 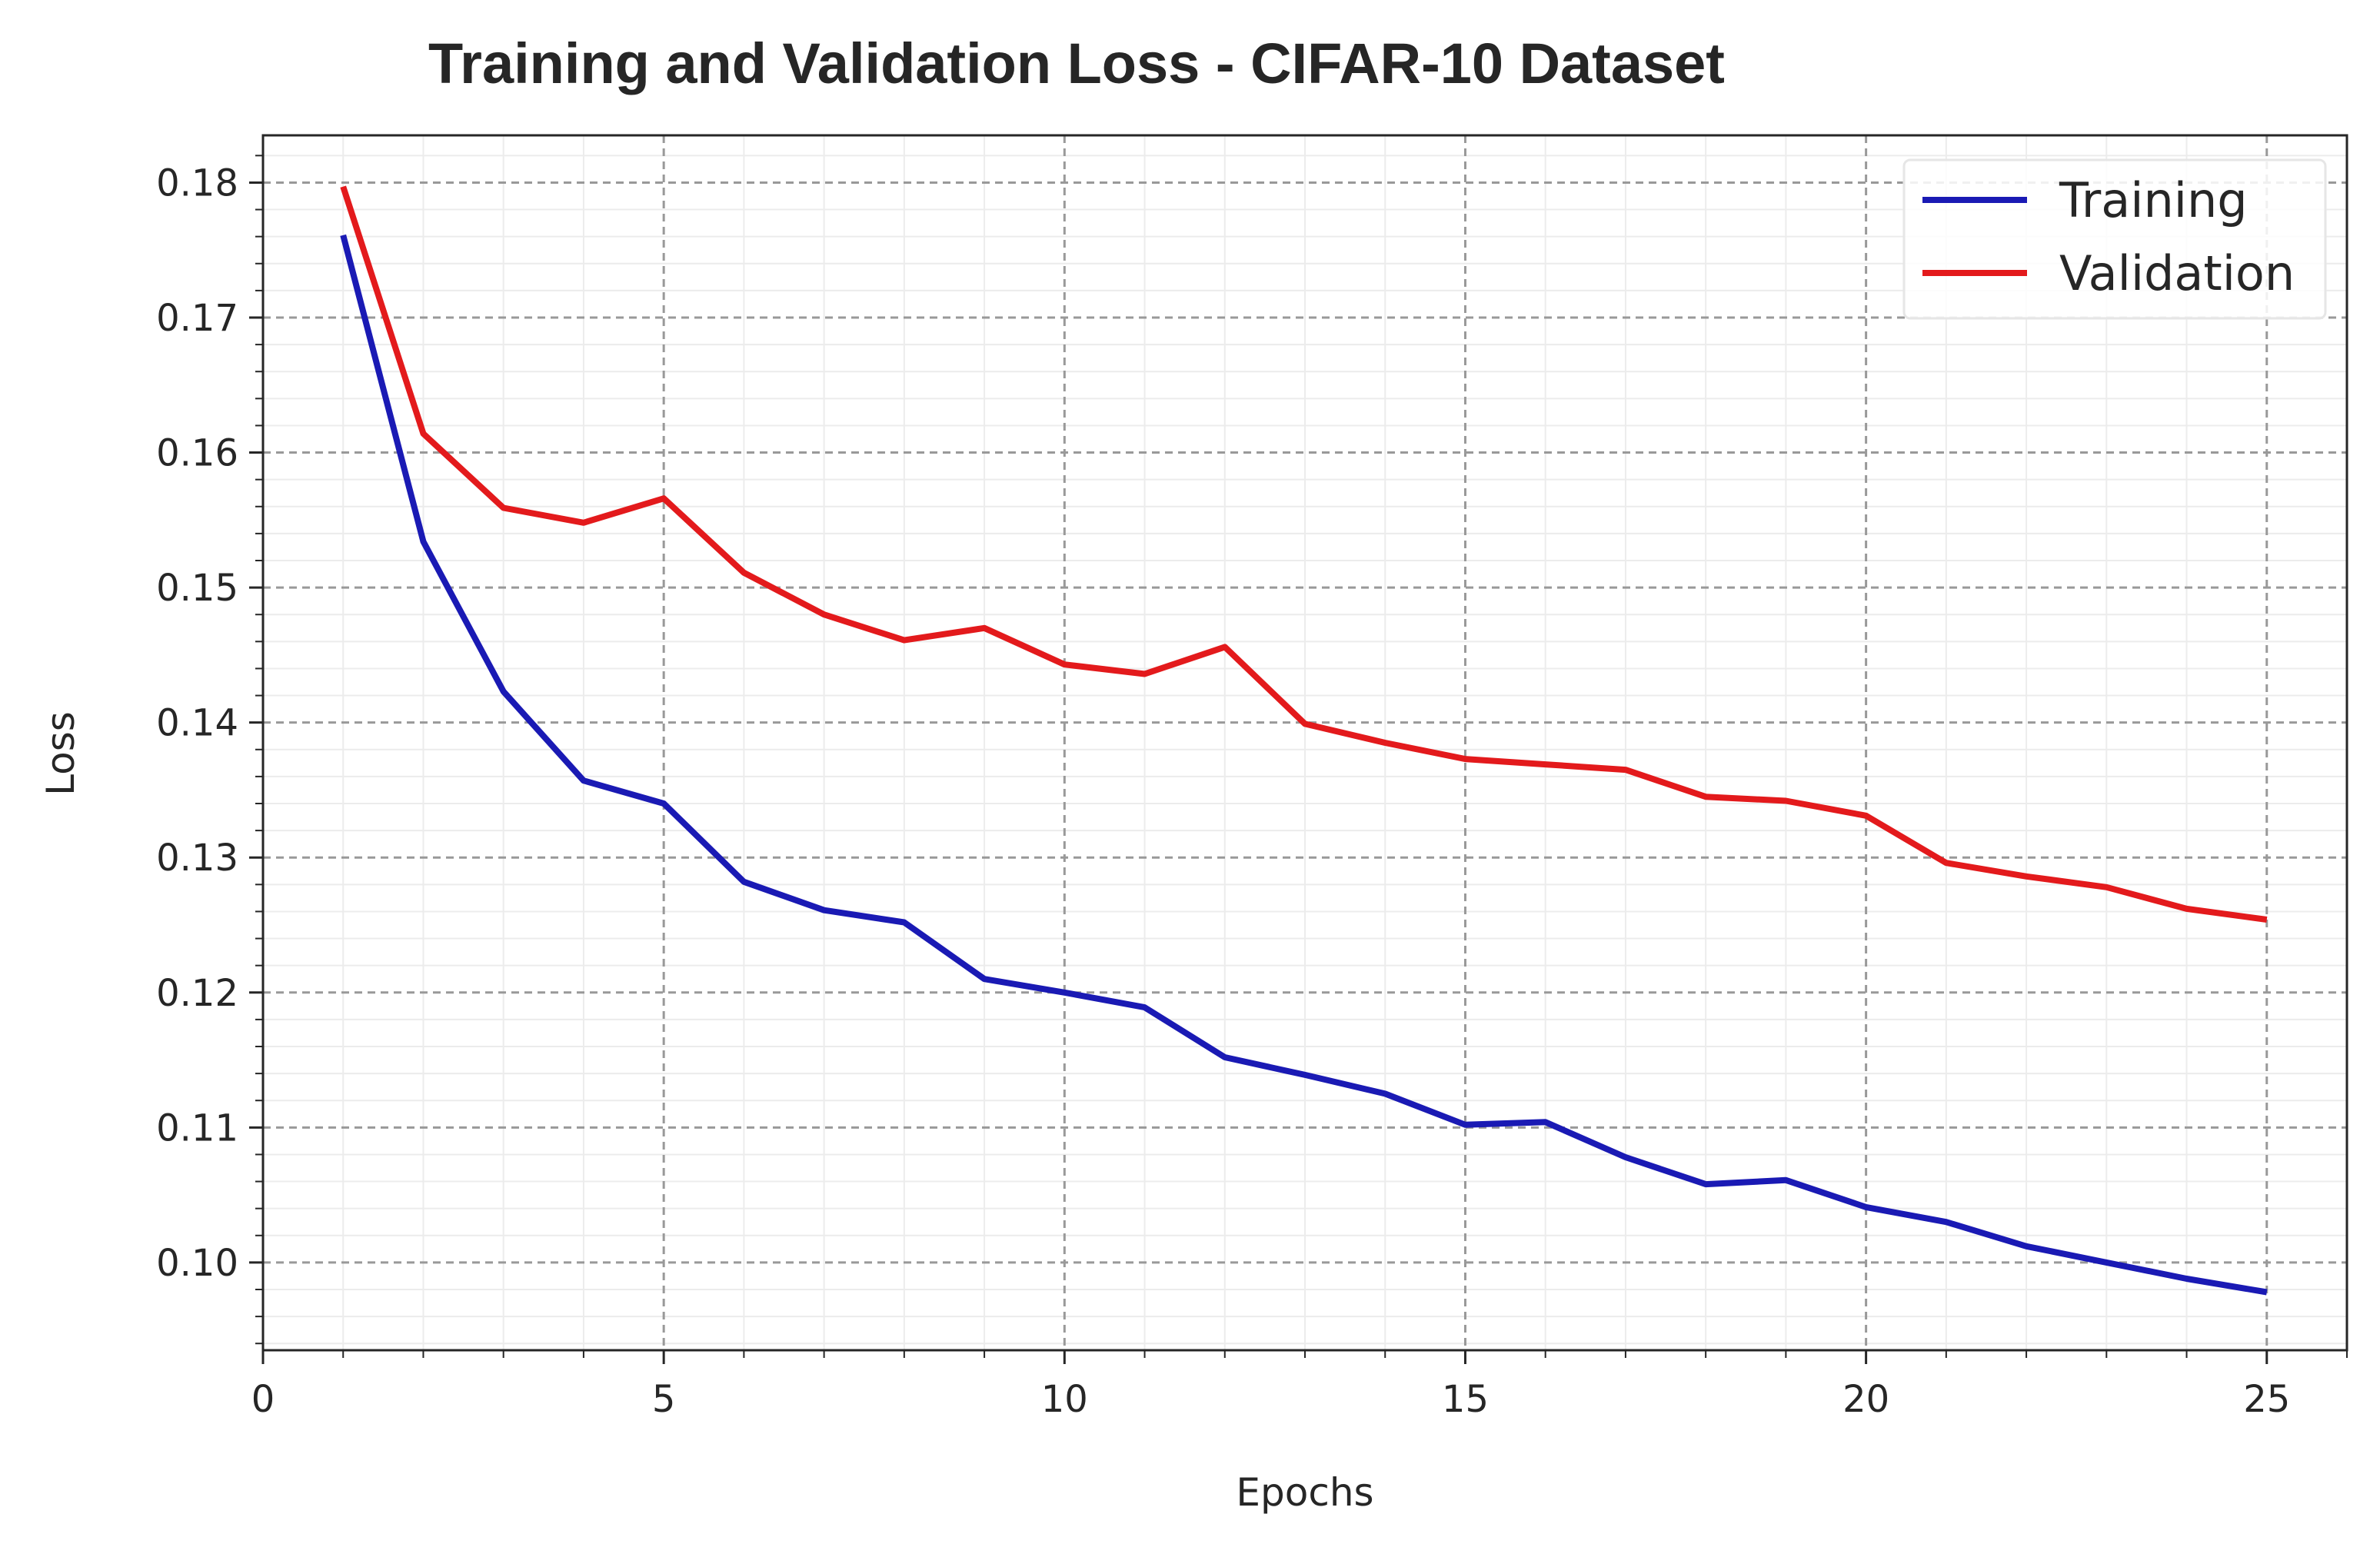 What do you see at coordinates (197, 993) in the screenshot?
I see `y-tick-label: 0.12` at bounding box center [197, 993].